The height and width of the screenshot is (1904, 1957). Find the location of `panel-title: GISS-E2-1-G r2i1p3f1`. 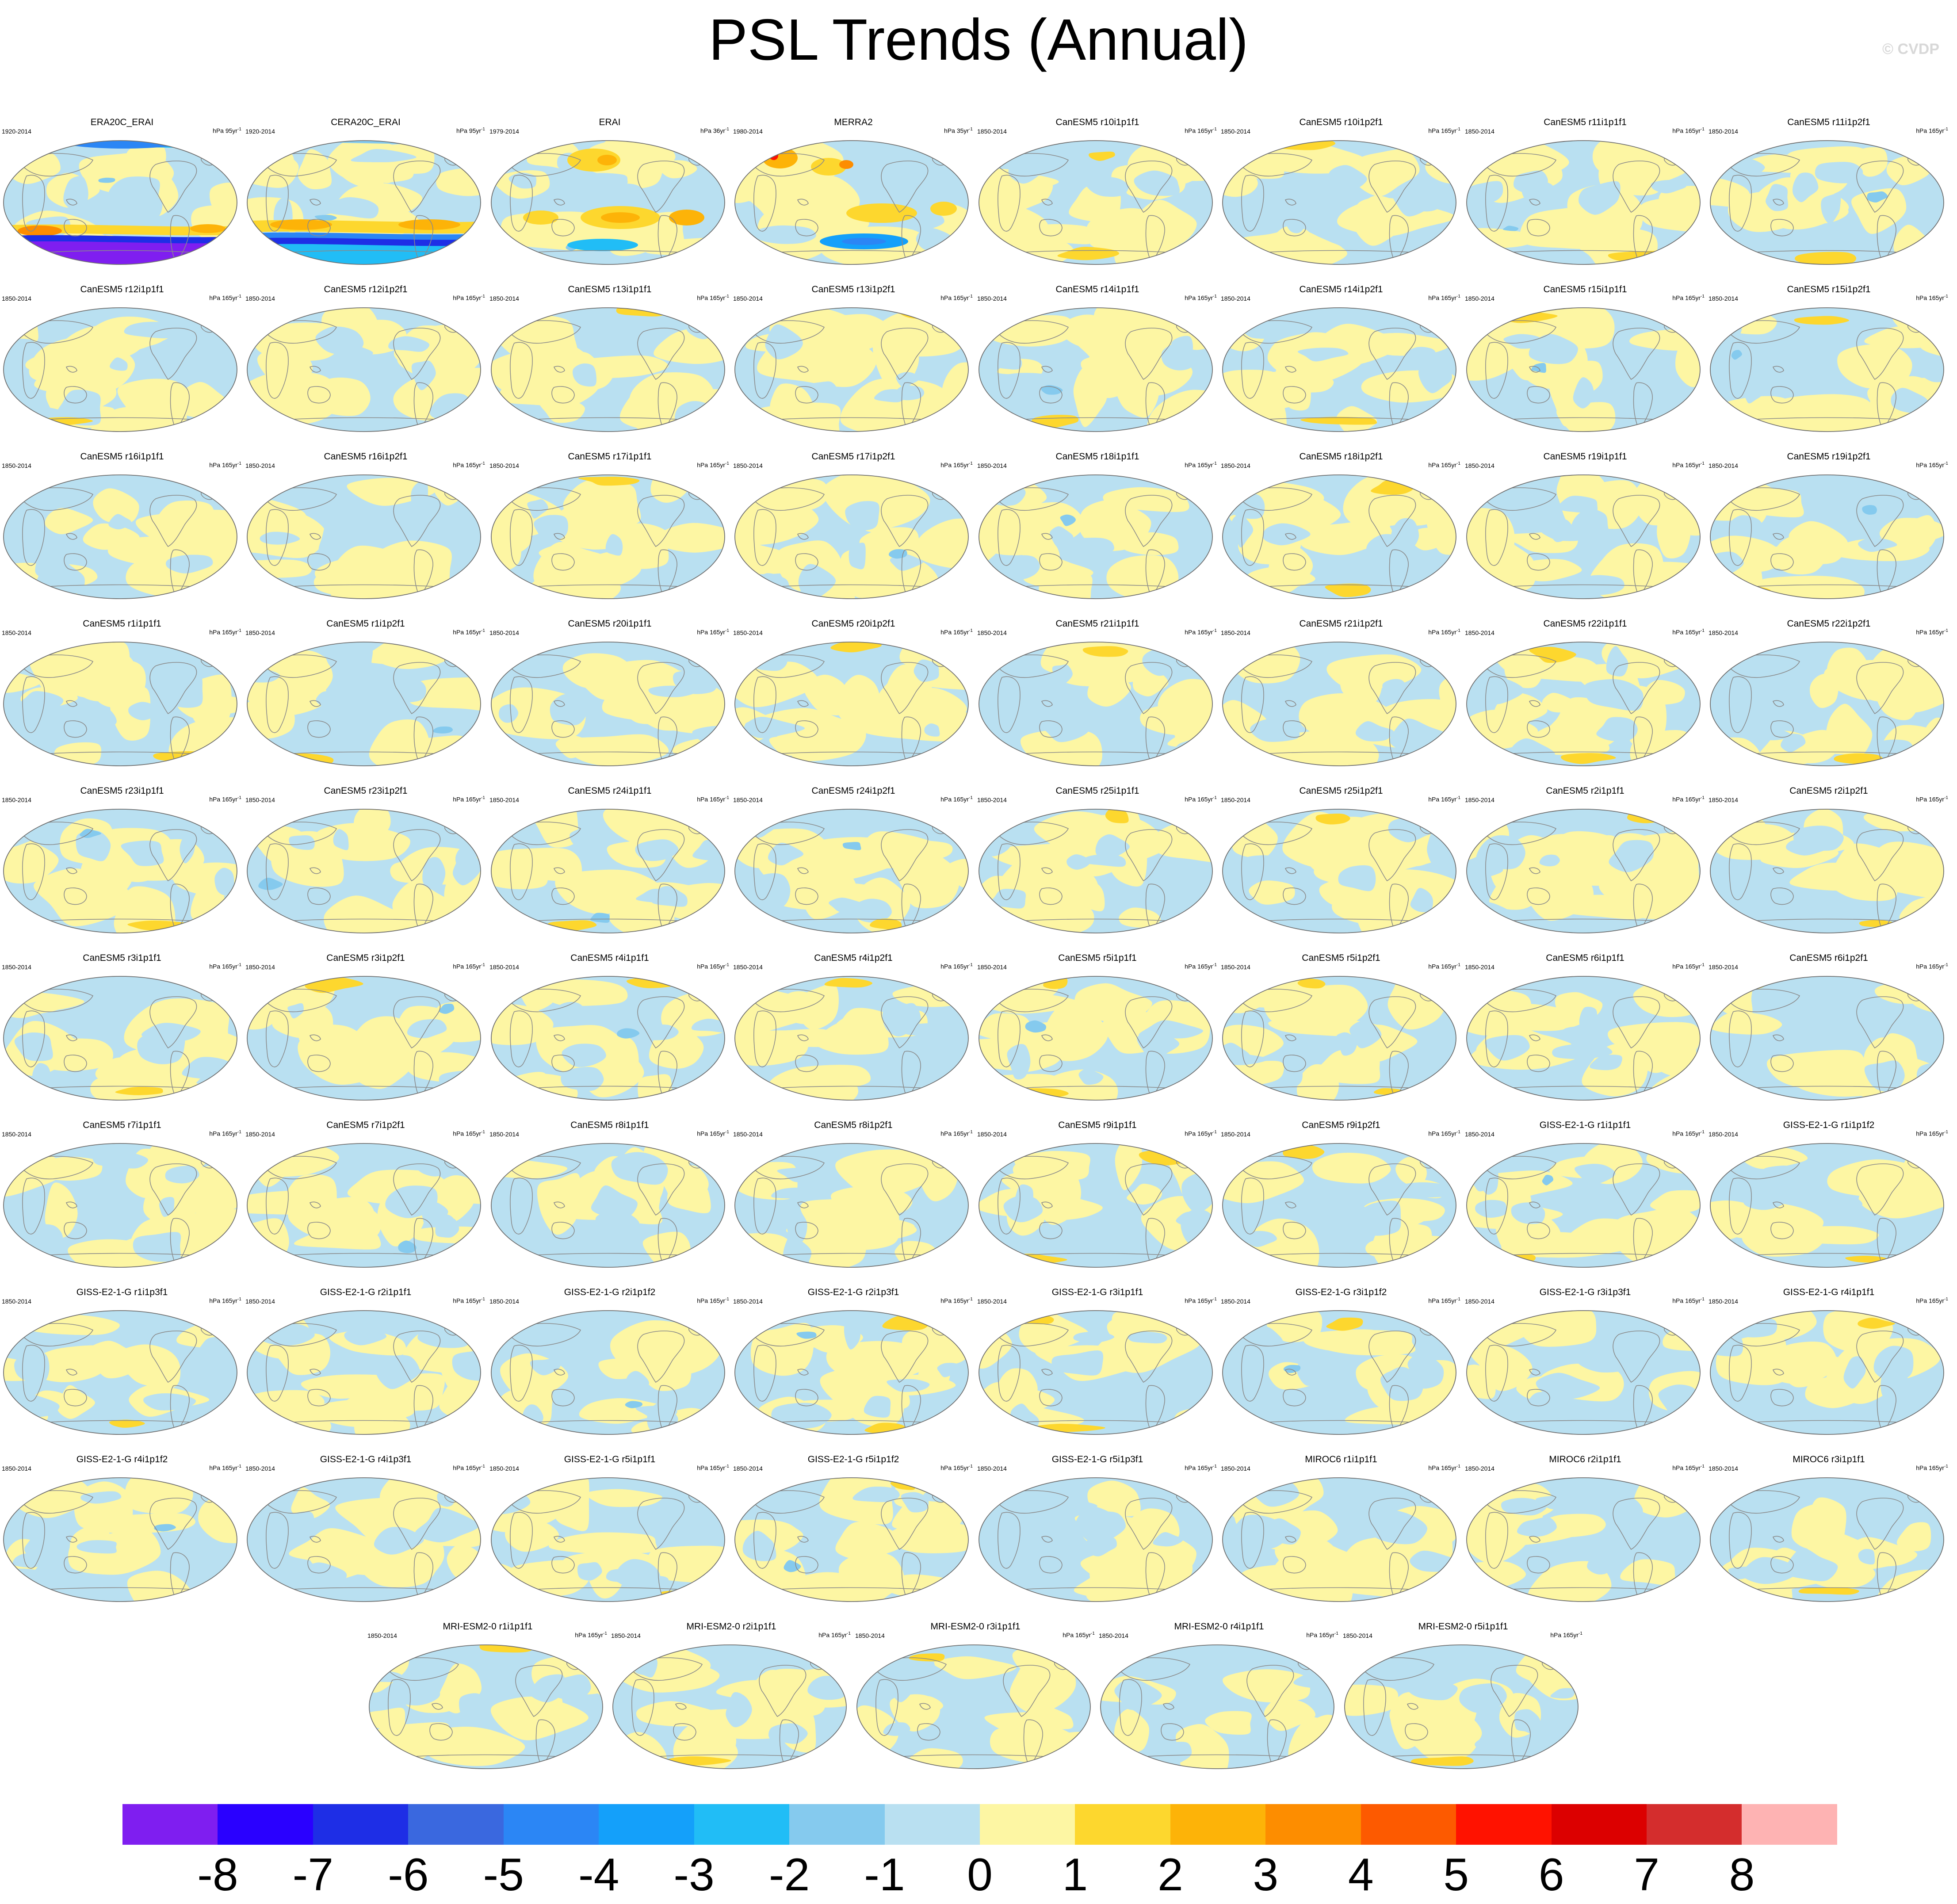

panel-title: GISS-E2-1-G r2i1p3f1 is located at coordinates (853, 1292).